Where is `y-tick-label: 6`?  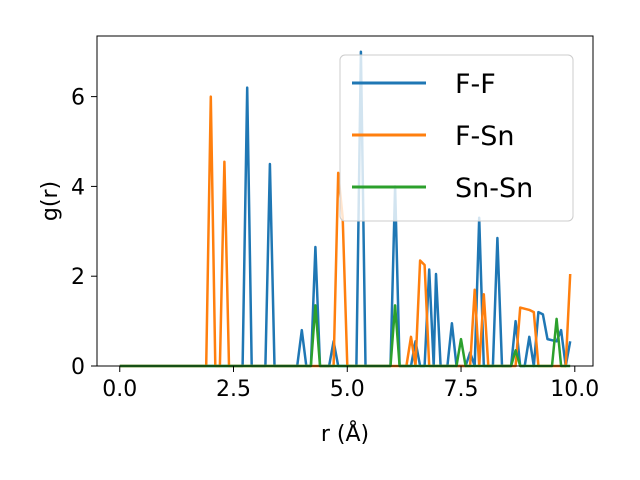
y-tick-label: 6 is located at coordinates (78, 98).